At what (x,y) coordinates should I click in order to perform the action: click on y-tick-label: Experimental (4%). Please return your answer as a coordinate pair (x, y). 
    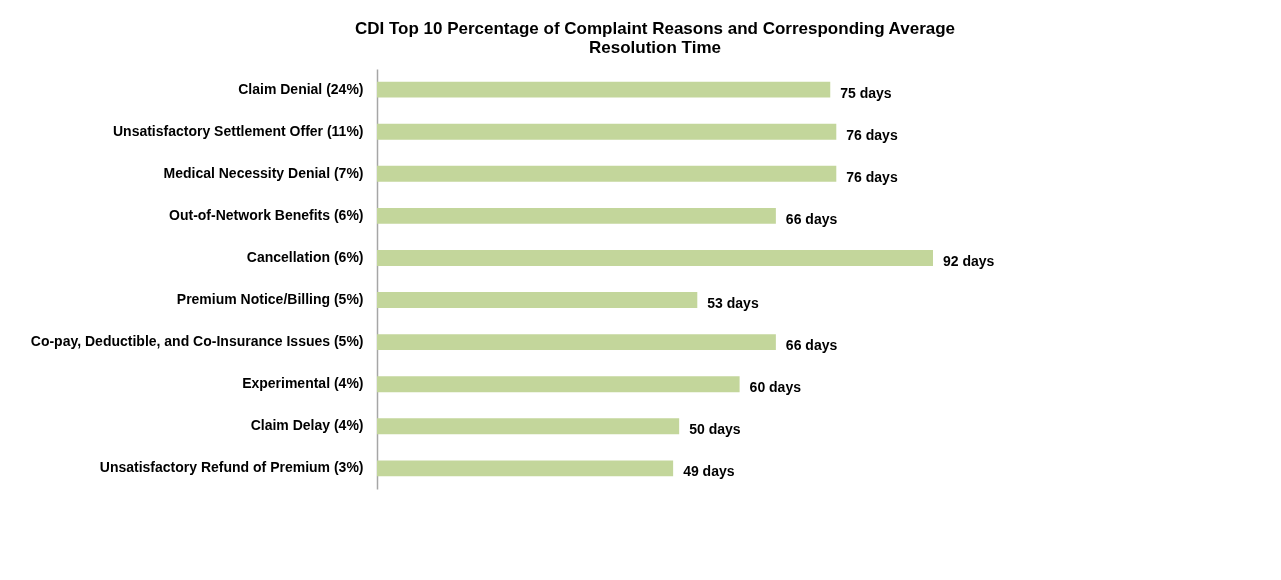
    Looking at the image, I should click on (303, 383).